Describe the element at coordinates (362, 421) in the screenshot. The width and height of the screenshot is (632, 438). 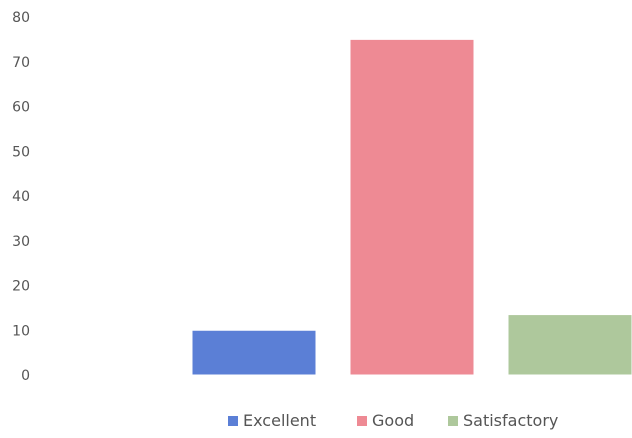
I see `legend-swatch-good` at that location.